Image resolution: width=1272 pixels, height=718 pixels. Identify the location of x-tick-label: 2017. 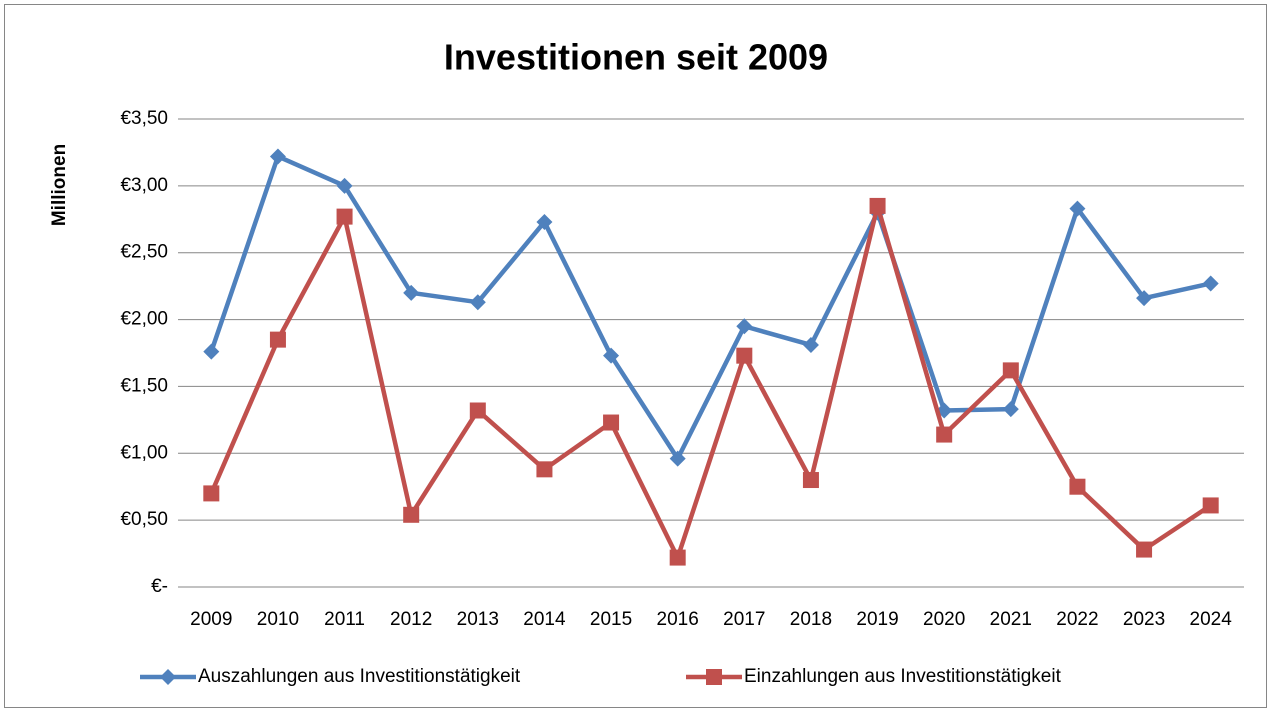
(744, 619).